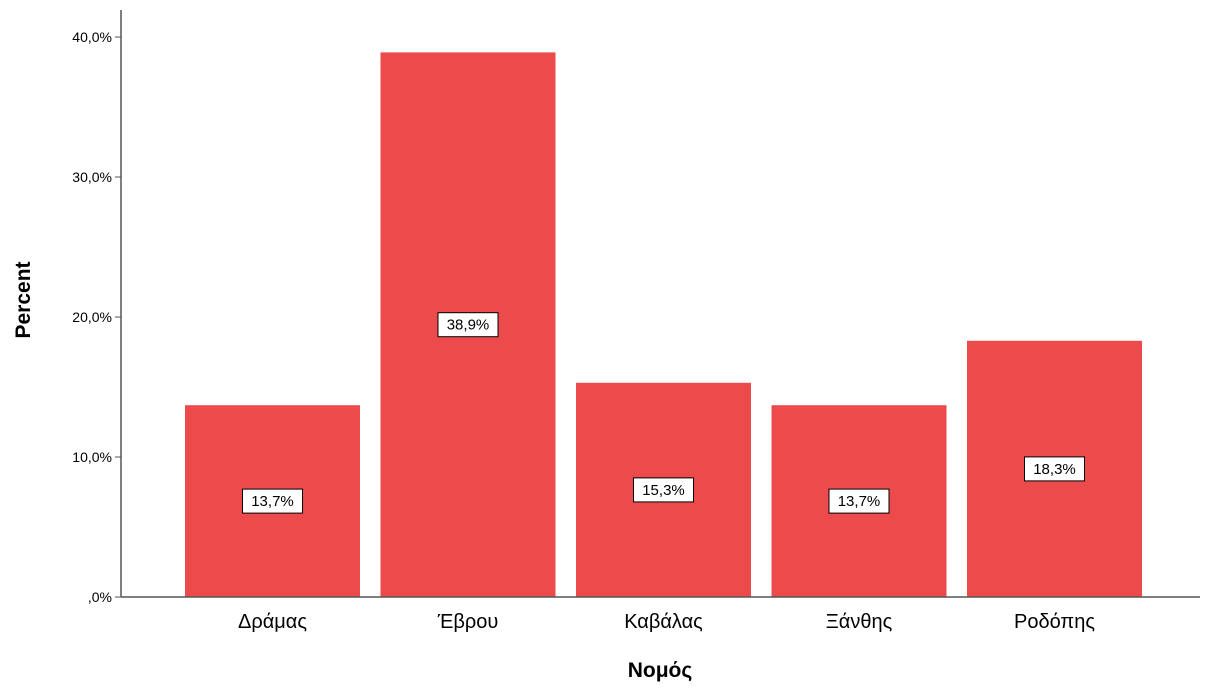 The image size is (1208, 688). What do you see at coordinates (23, 299) in the screenshot?
I see `y-axis-title: Percent` at bounding box center [23, 299].